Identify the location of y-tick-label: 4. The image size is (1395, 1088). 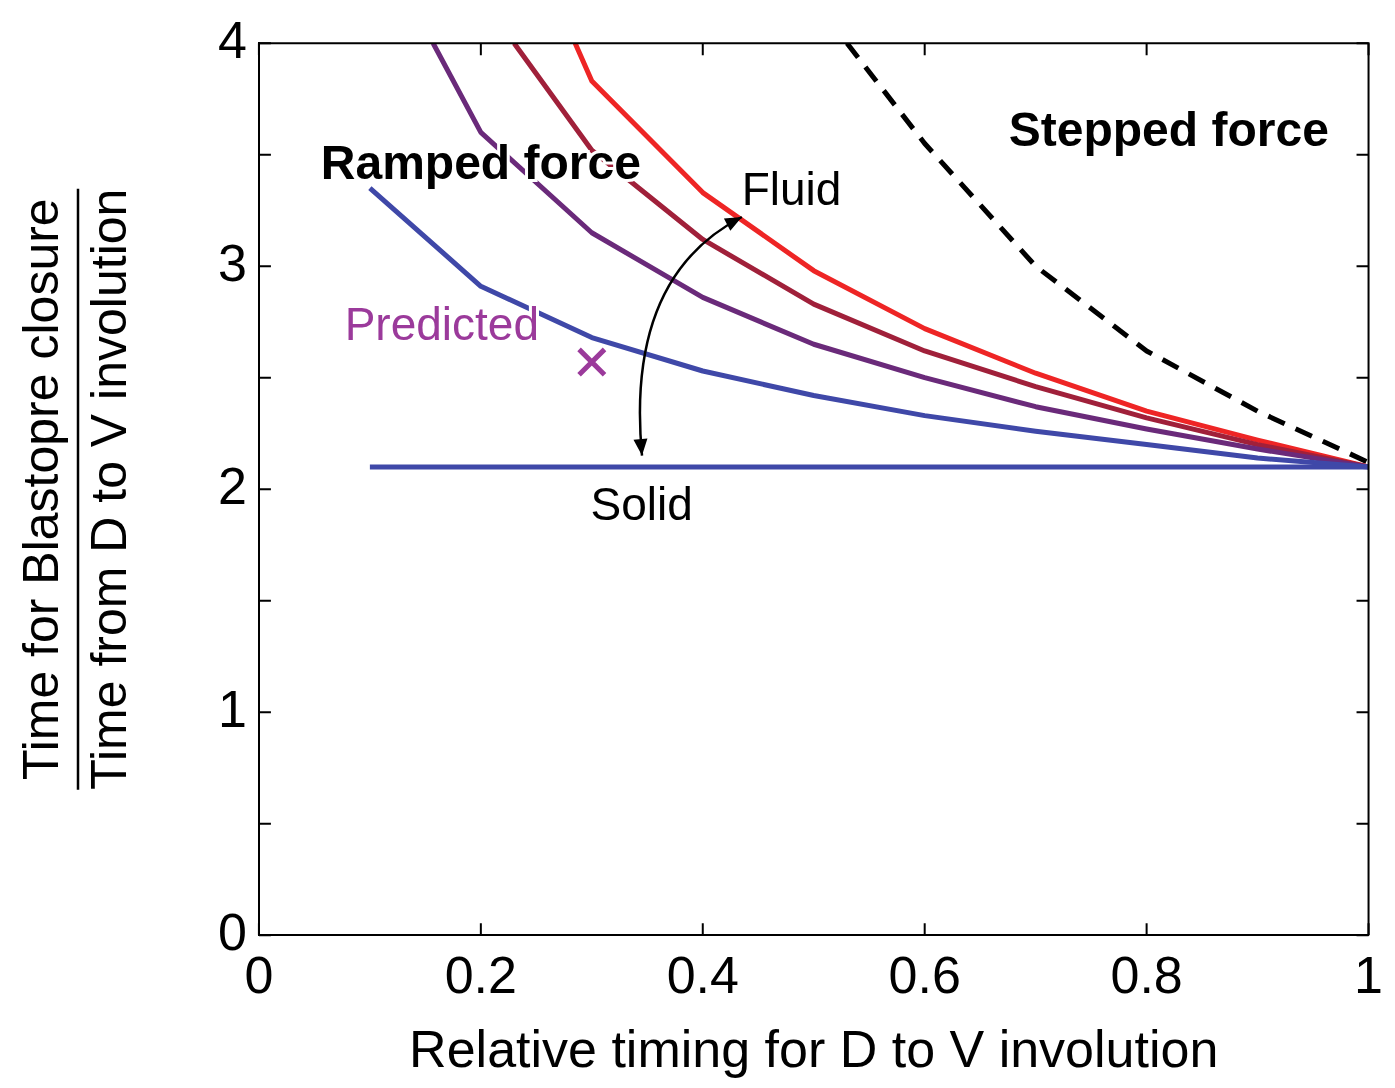
(232, 39).